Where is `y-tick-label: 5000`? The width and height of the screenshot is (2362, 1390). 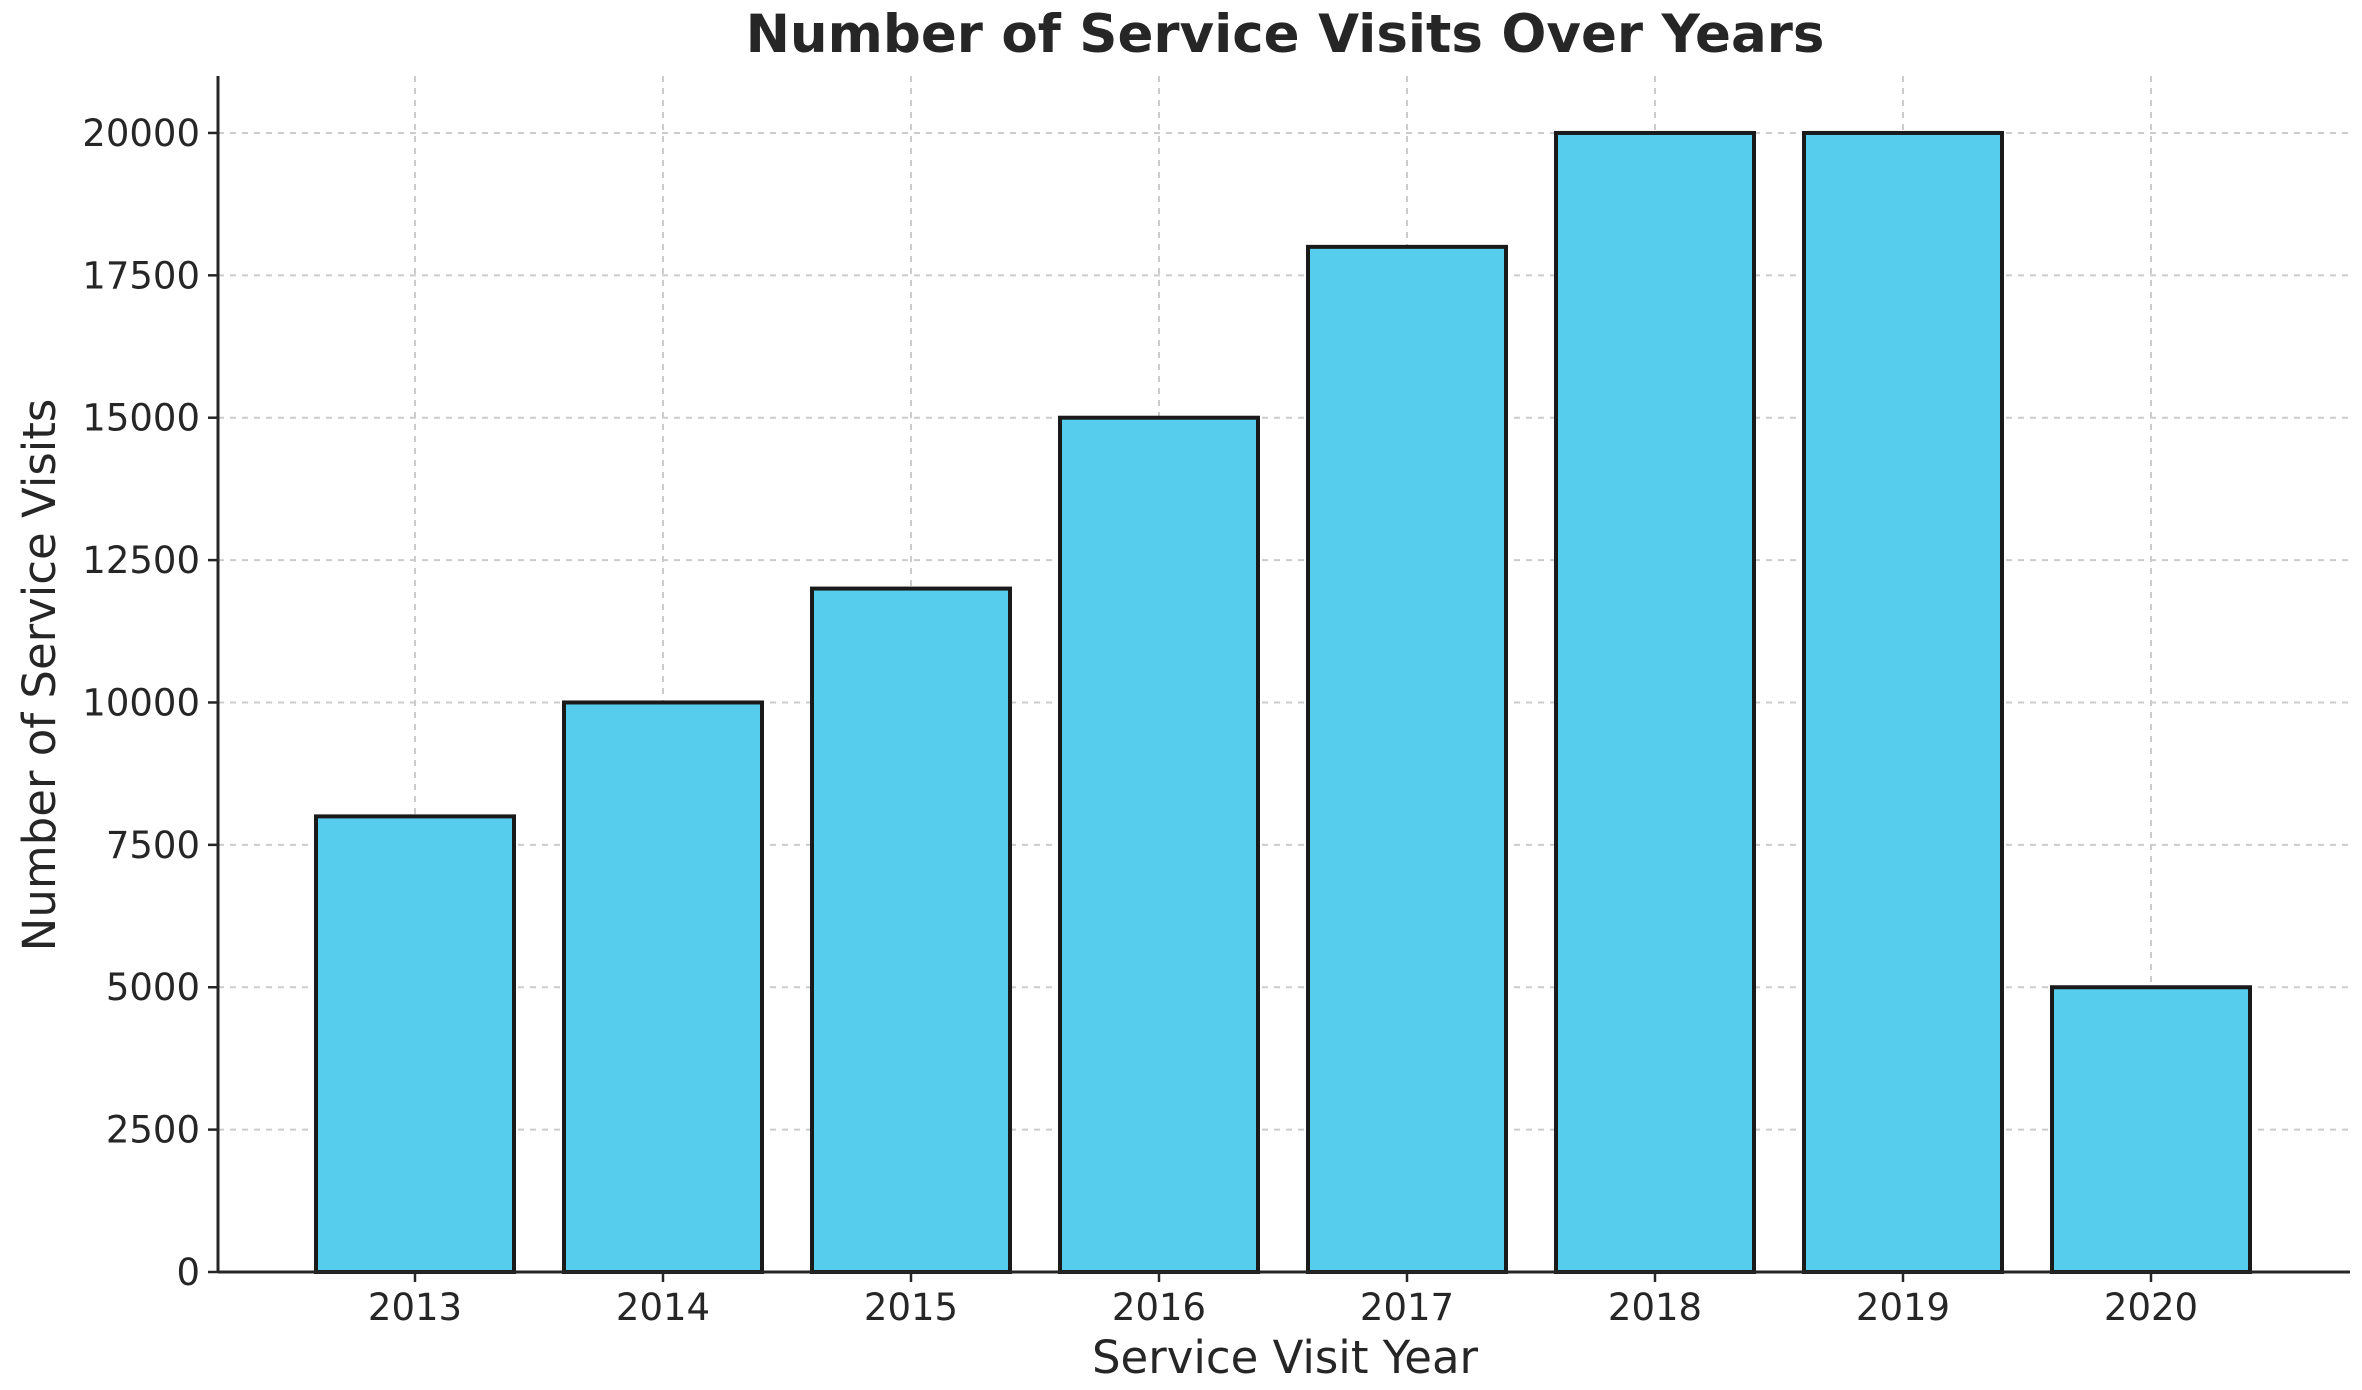 y-tick-label: 5000 is located at coordinates (153, 987).